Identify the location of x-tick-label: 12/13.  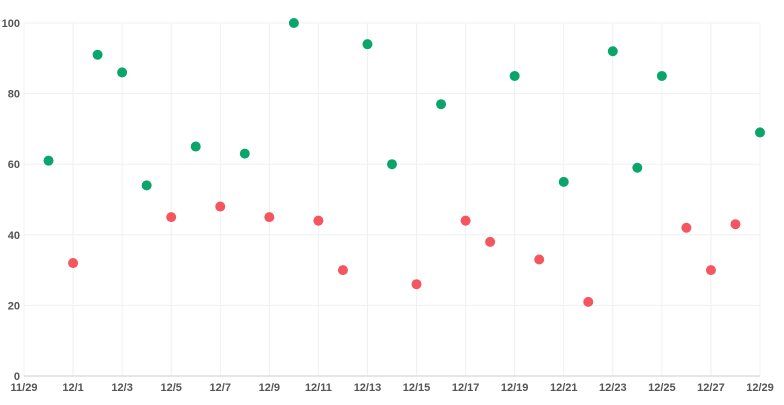
(368, 388).